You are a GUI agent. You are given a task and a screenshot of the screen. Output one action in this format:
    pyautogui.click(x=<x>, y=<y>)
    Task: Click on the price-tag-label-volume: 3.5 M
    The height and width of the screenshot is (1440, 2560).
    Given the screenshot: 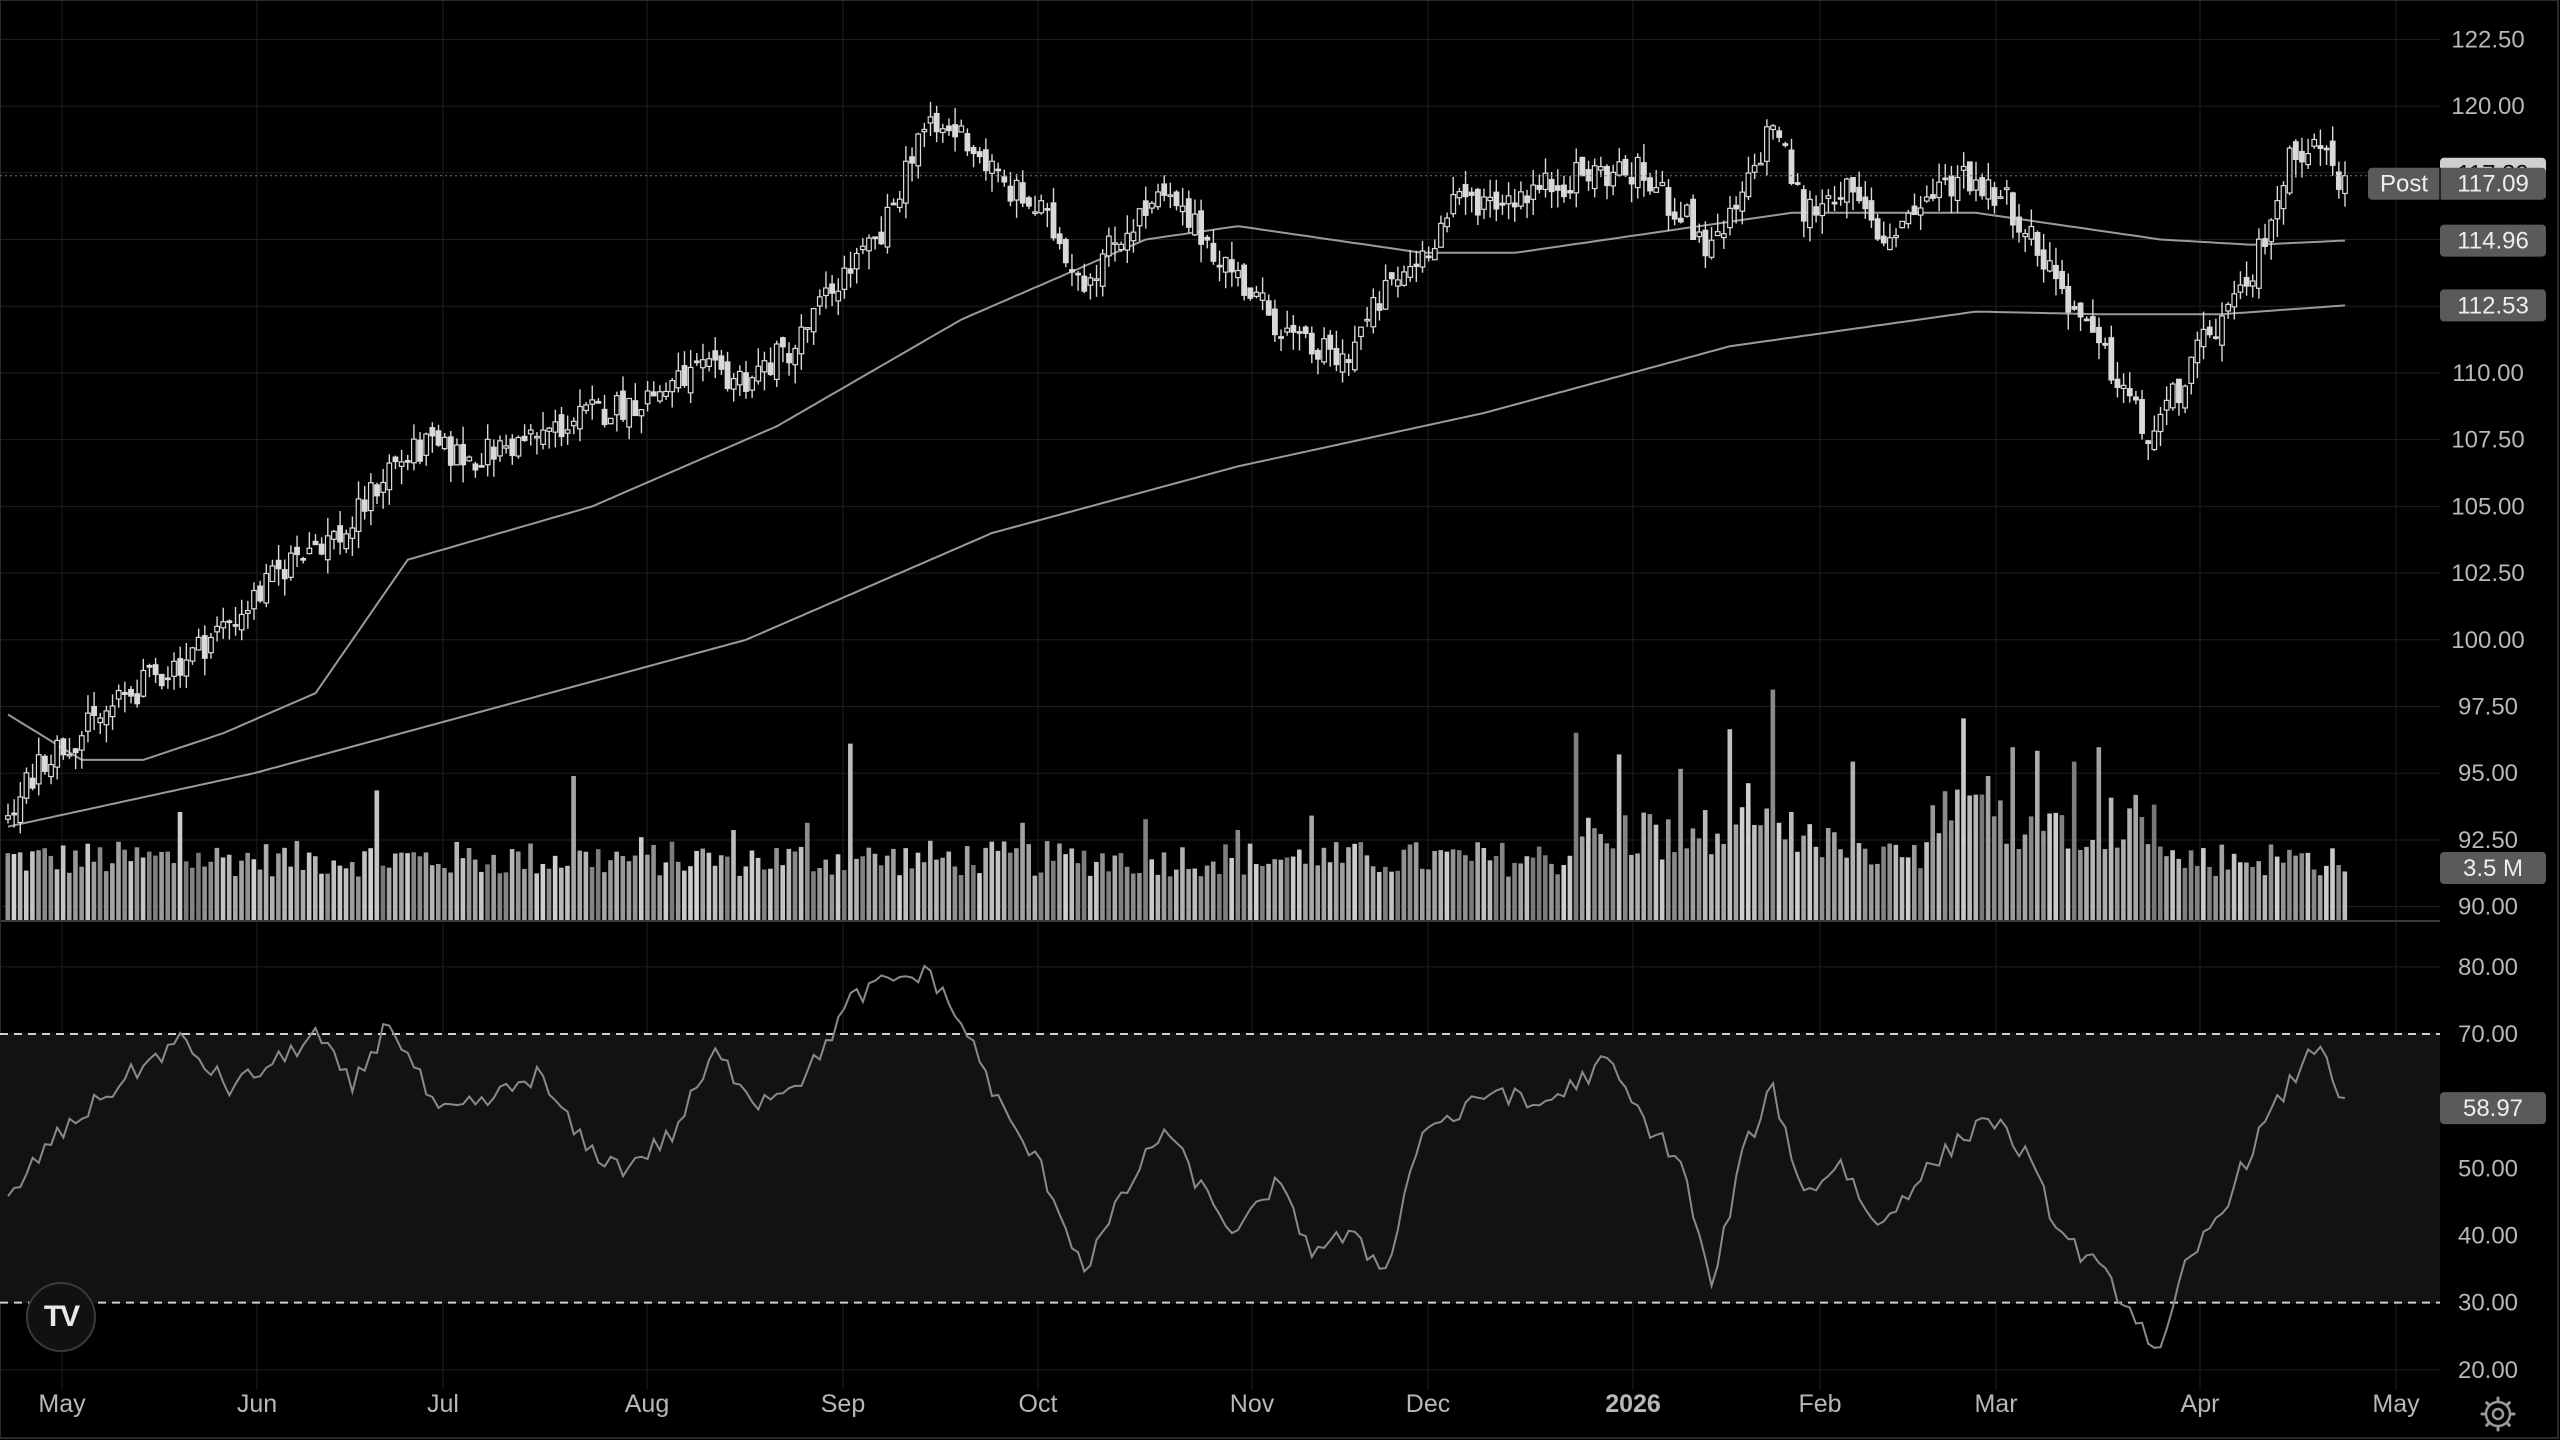 What is the action you would take?
    pyautogui.click(x=2493, y=868)
    